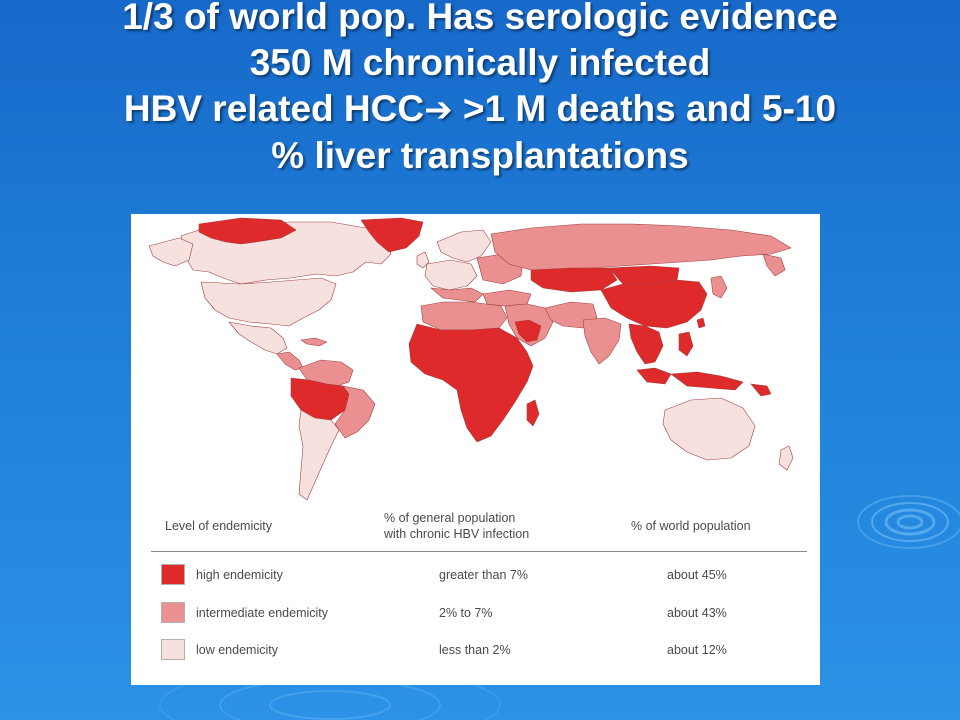 This screenshot has height=720, width=960. Describe the element at coordinates (314, 342) in the screenshot. I see `map-region-caribbean` at that location.